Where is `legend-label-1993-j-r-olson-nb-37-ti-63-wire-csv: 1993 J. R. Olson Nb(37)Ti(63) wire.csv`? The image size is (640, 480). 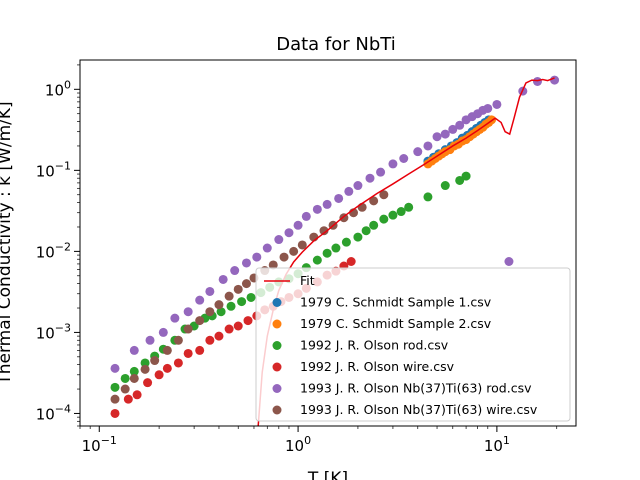 legend-label-1993-j-r-olson-nb-37-ti-63-wire-csv: 1993 J. R. Olson Nb(37)Ti(63) wire.csv is located at coordinates (419, 409).